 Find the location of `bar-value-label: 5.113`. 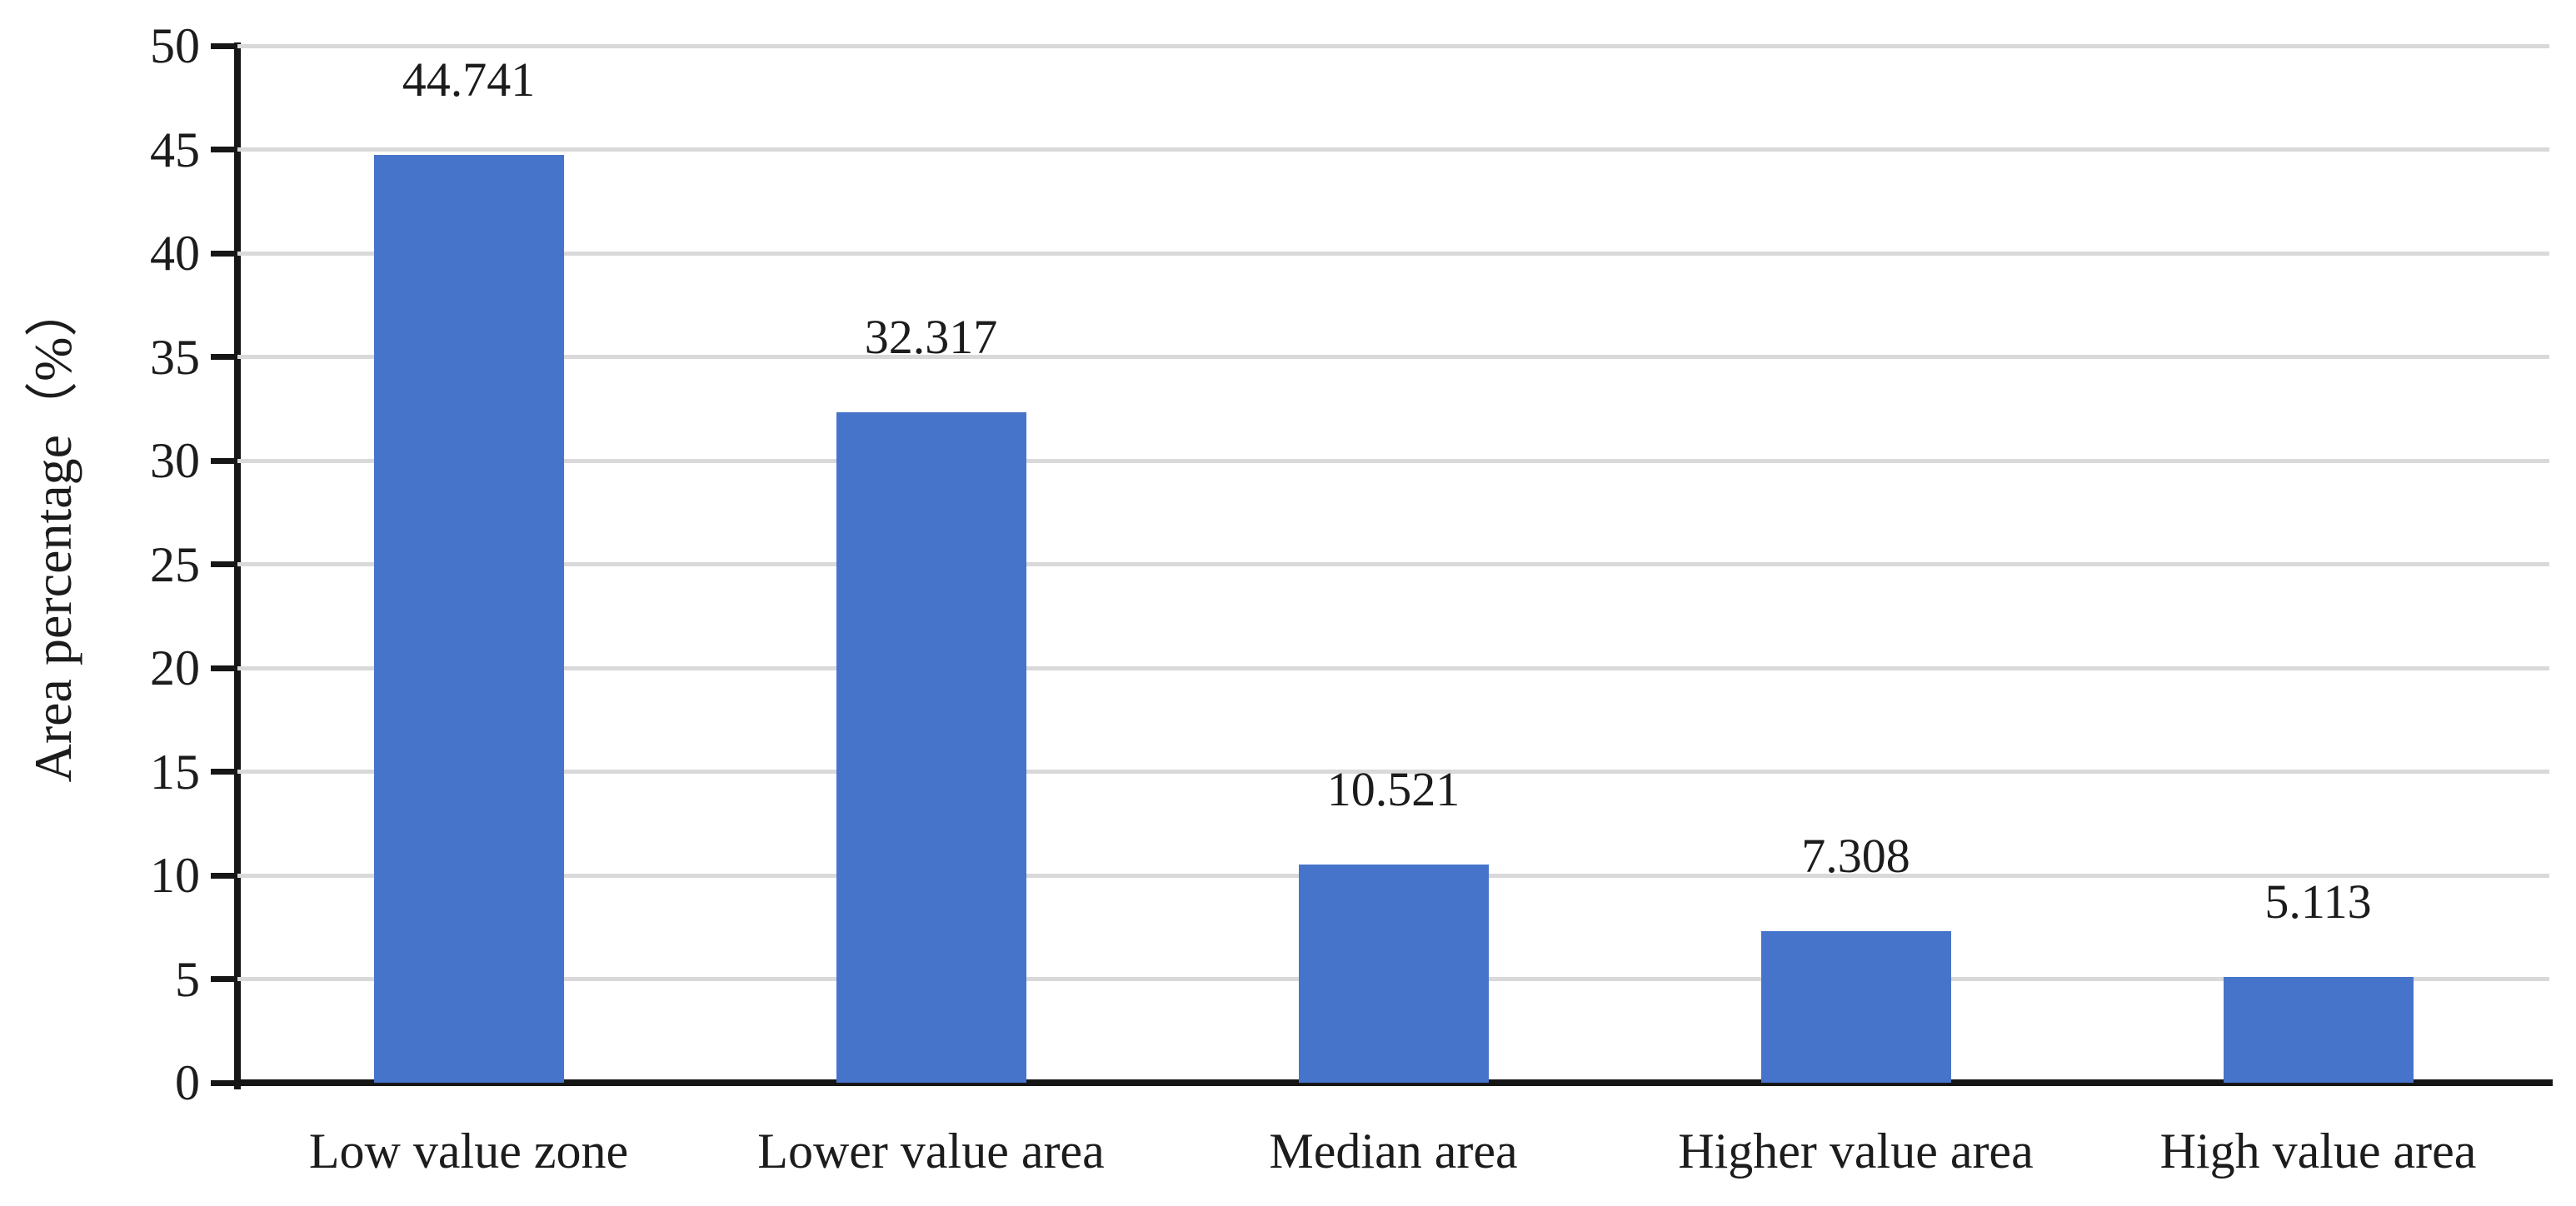

bar-value-label: 5.113 is located at coordinates (2318, 902).